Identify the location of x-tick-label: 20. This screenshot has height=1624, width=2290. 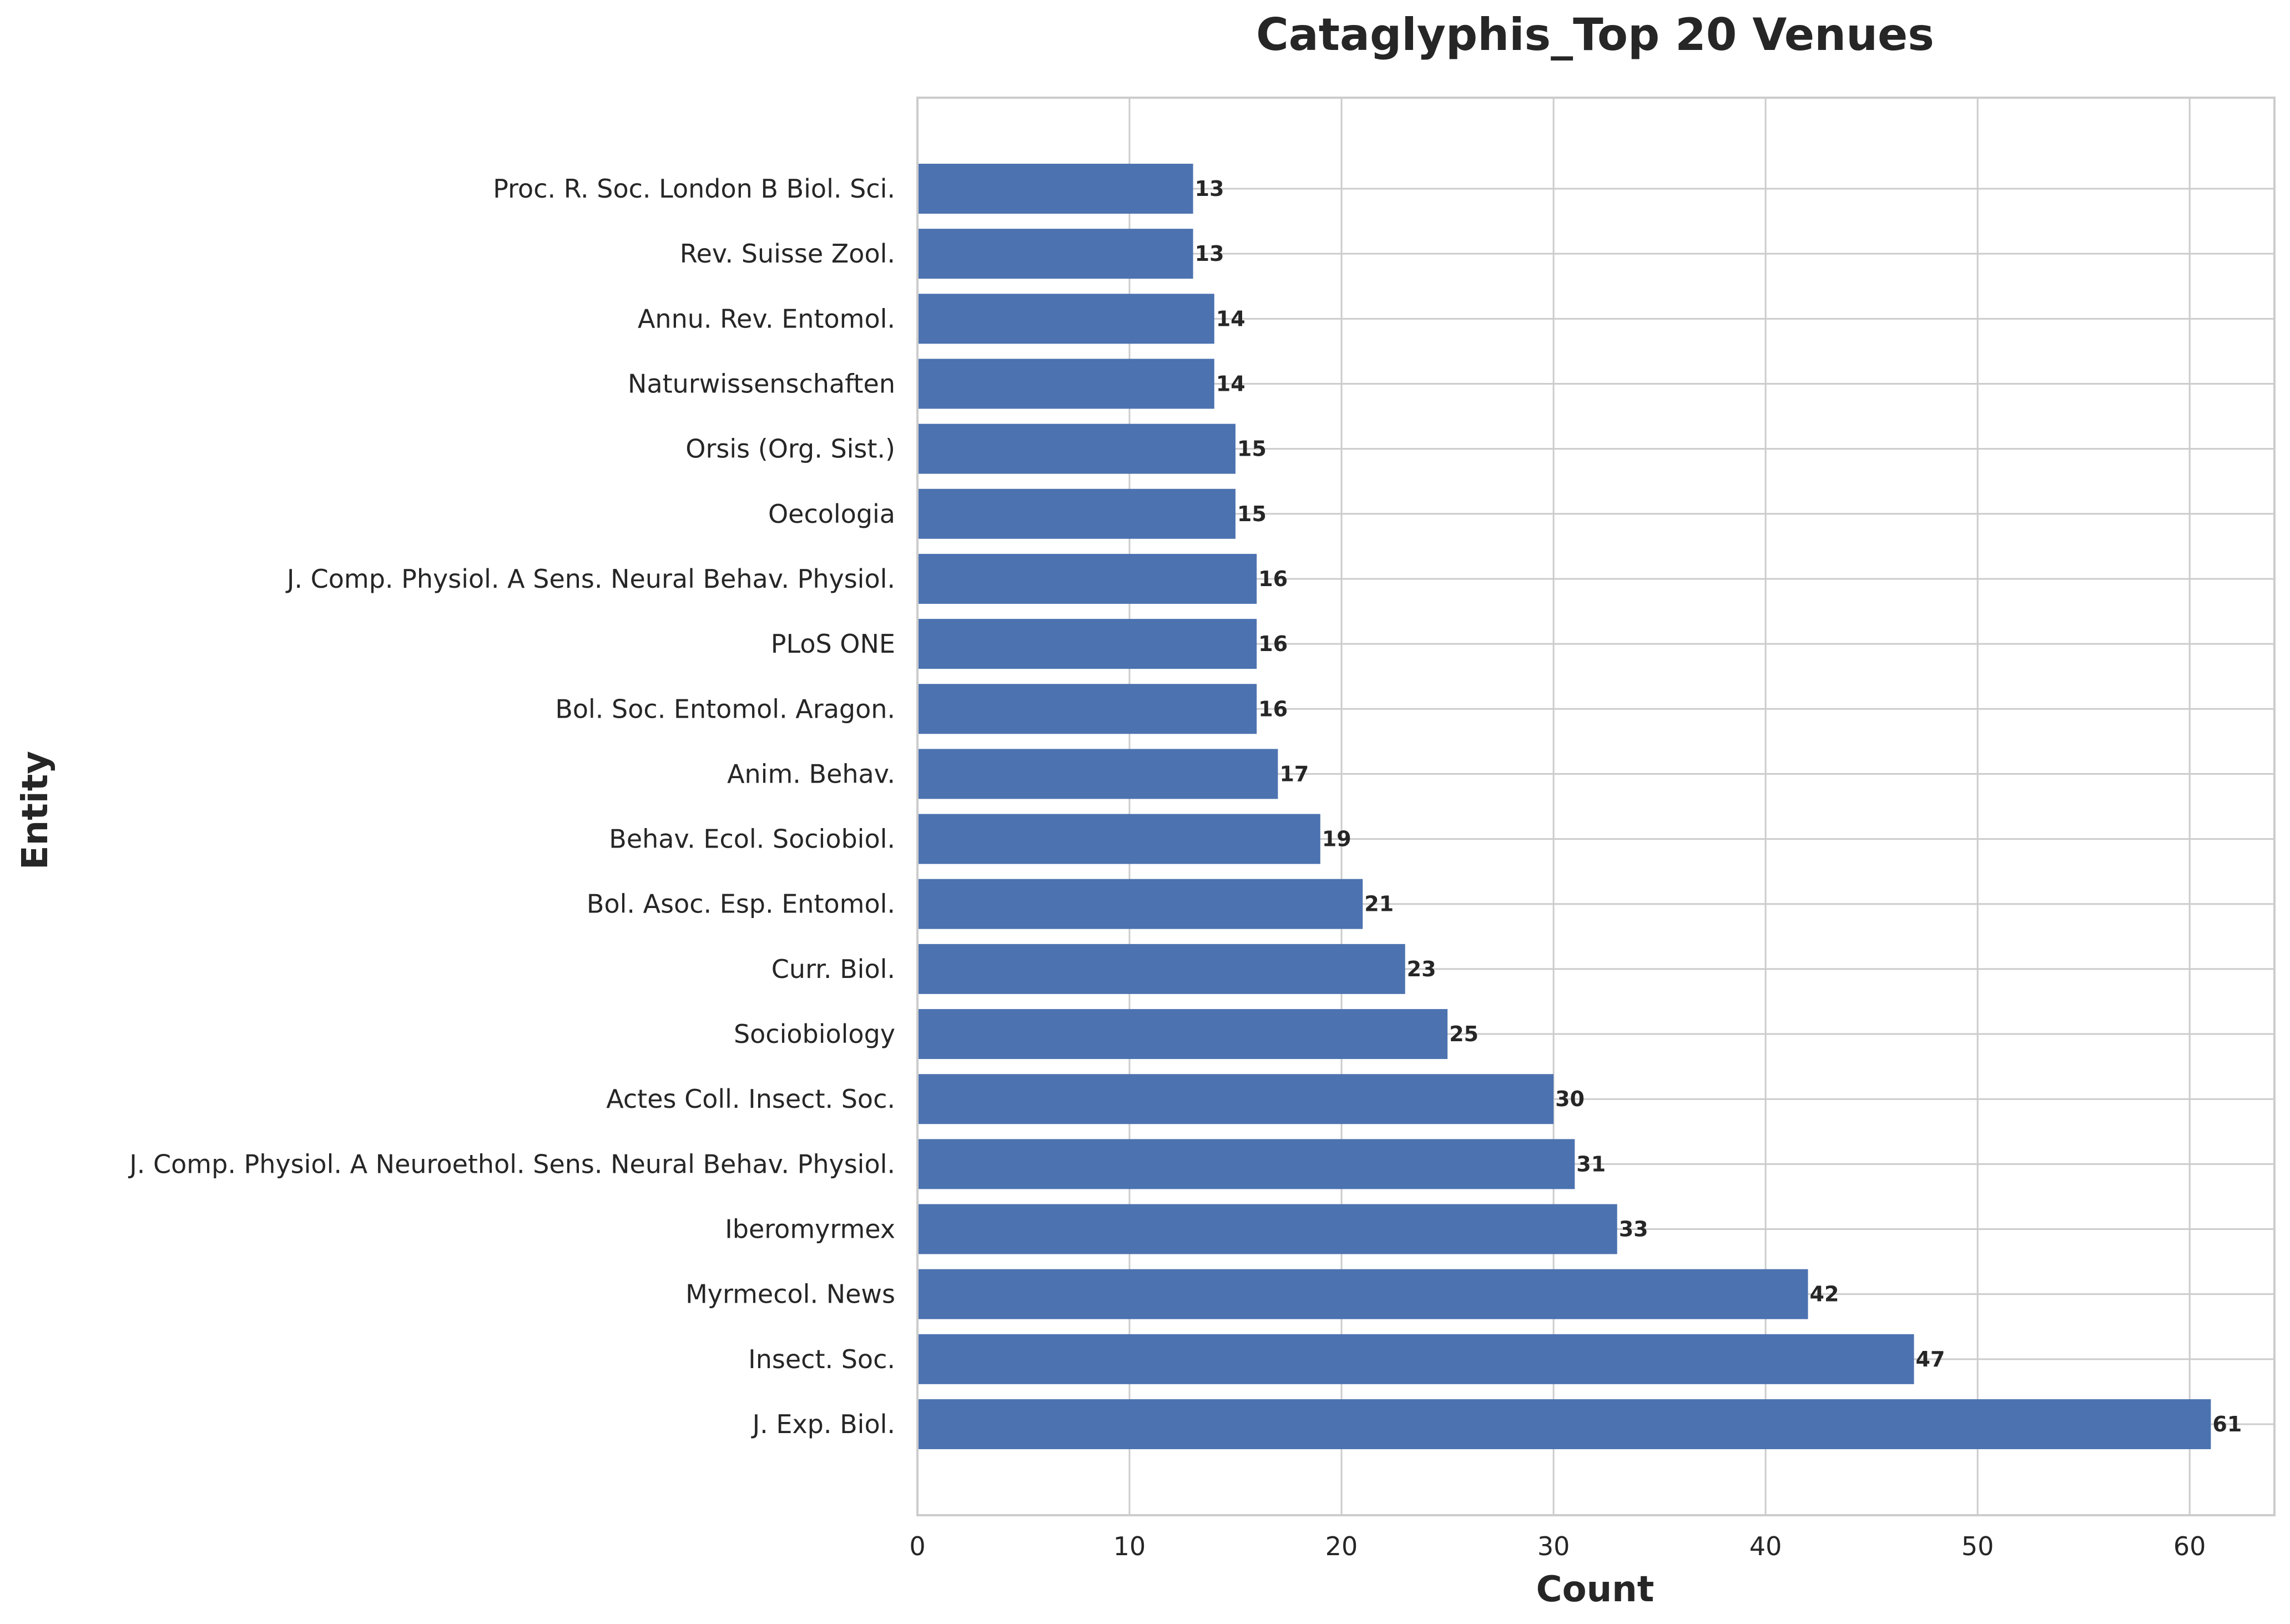
(1342, 1546).